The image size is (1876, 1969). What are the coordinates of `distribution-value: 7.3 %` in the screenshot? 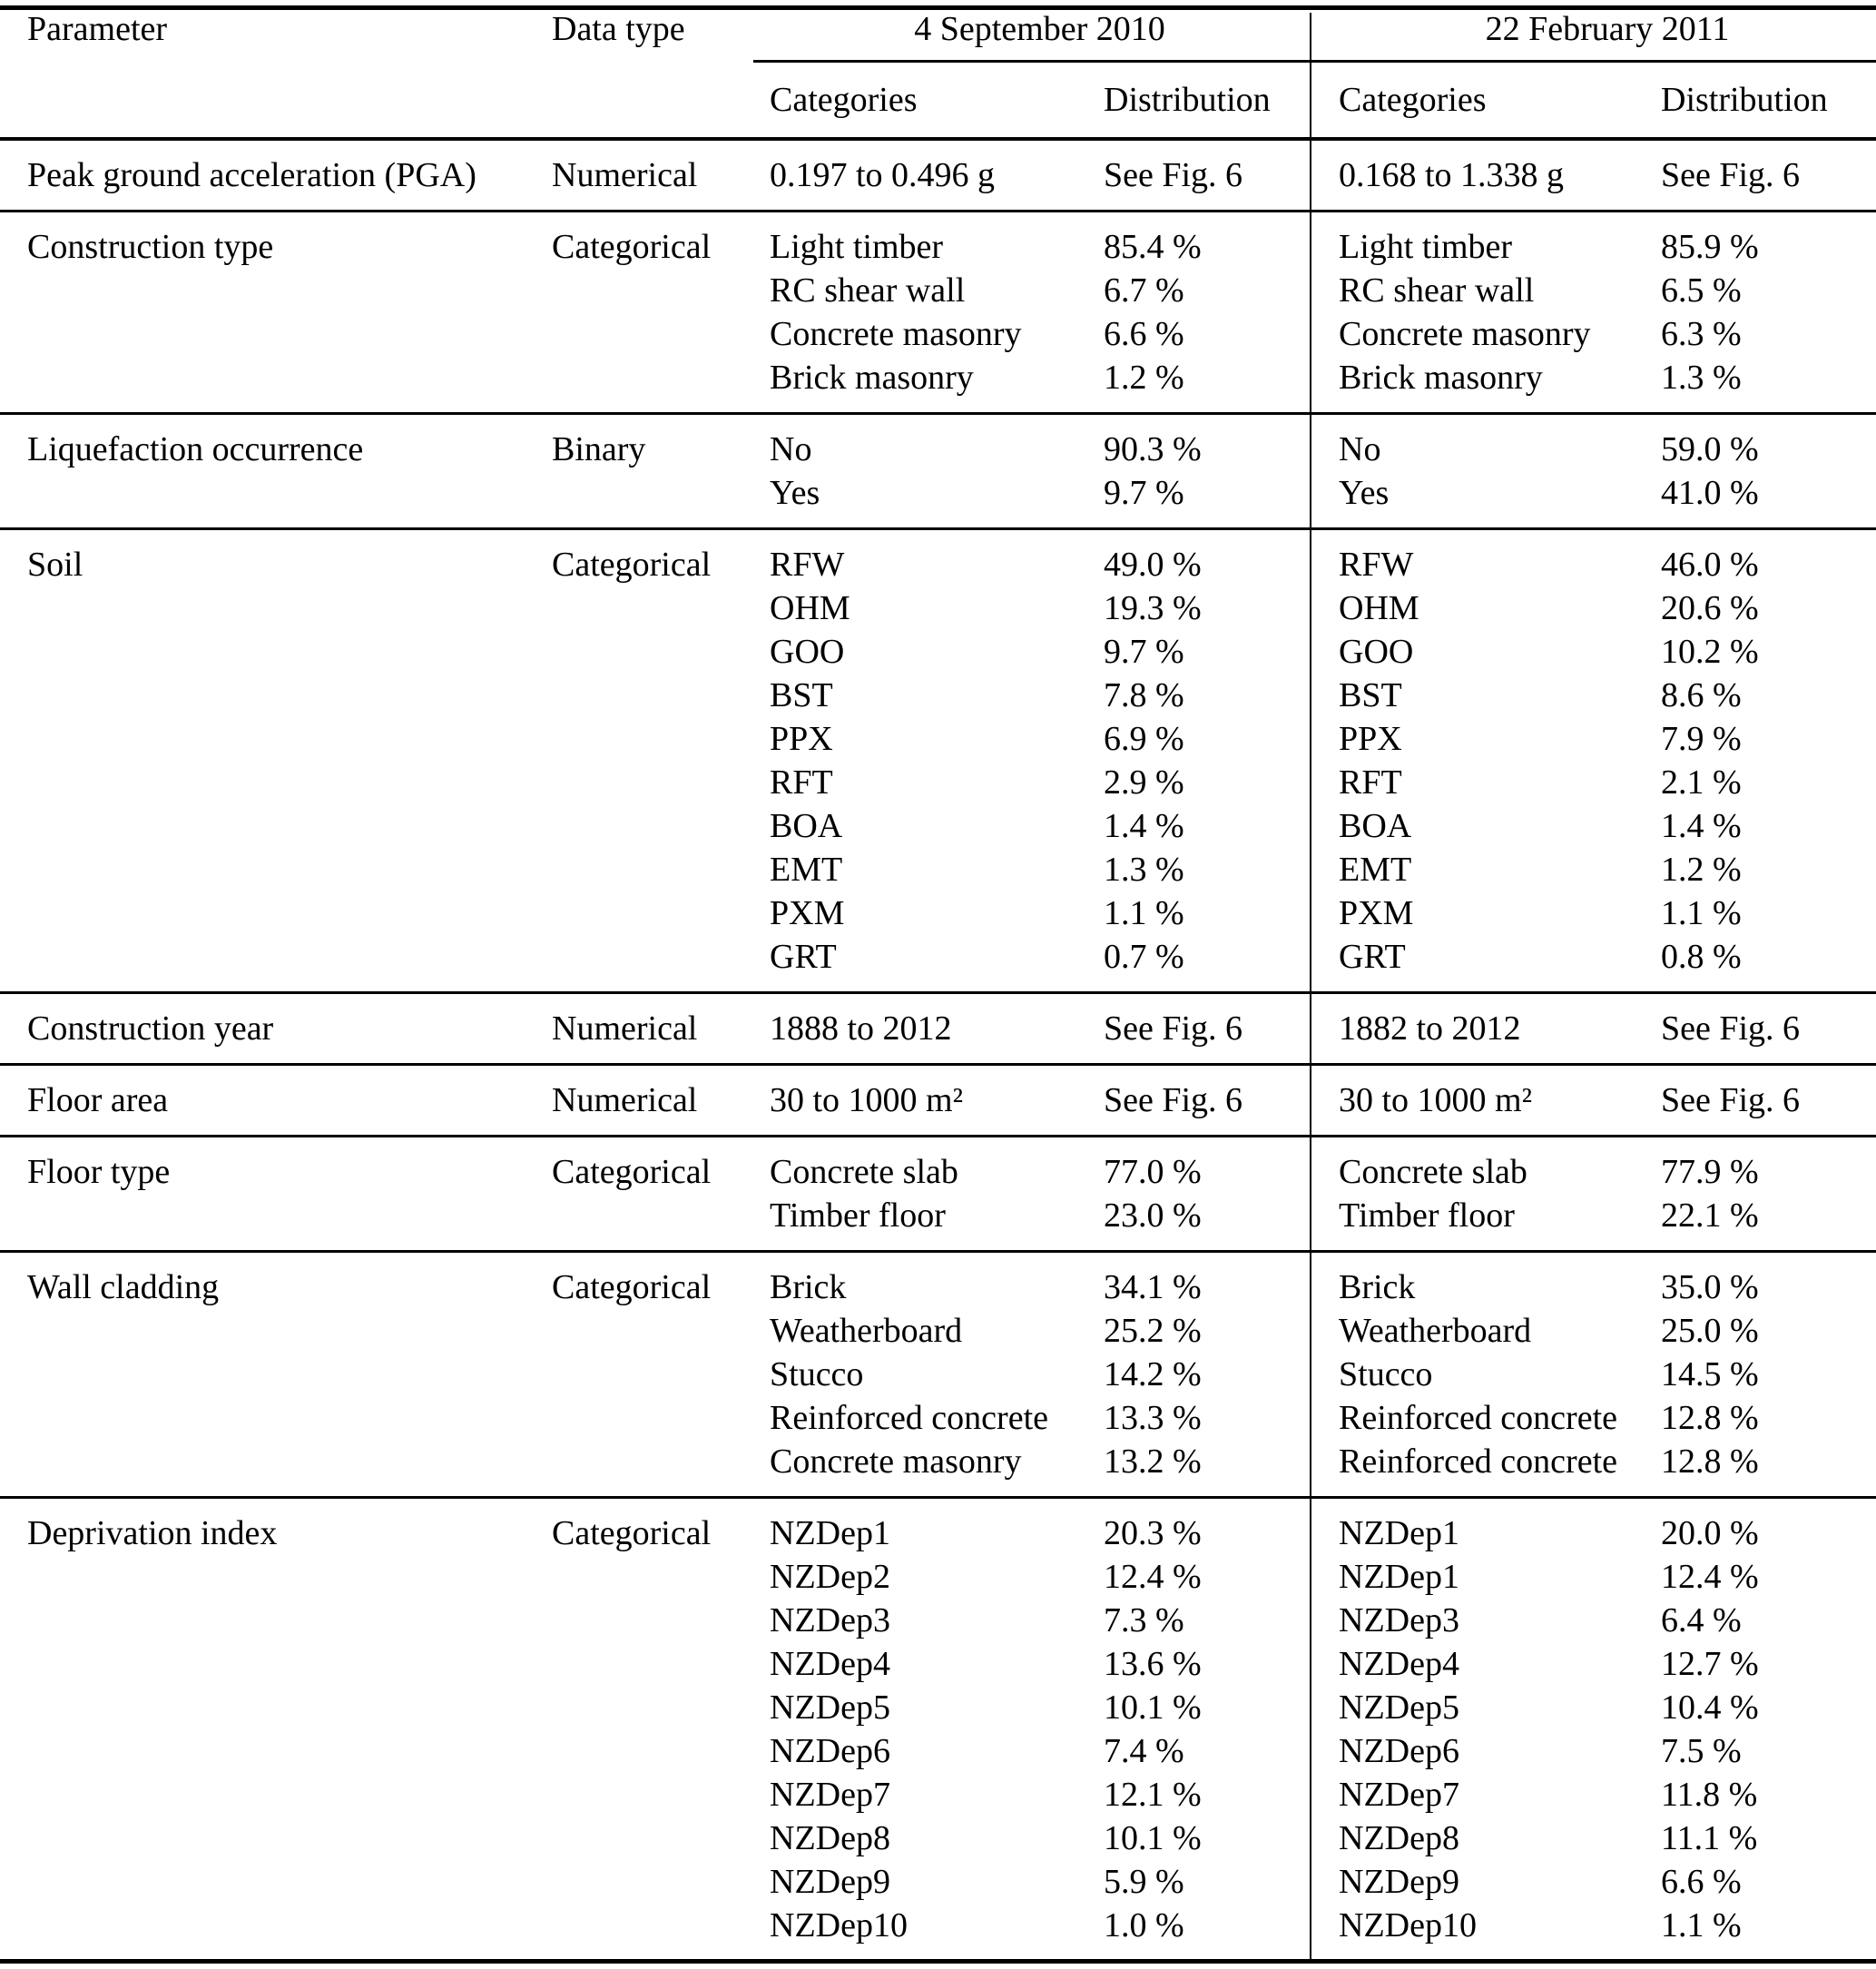 It's located at (1144, 1620).